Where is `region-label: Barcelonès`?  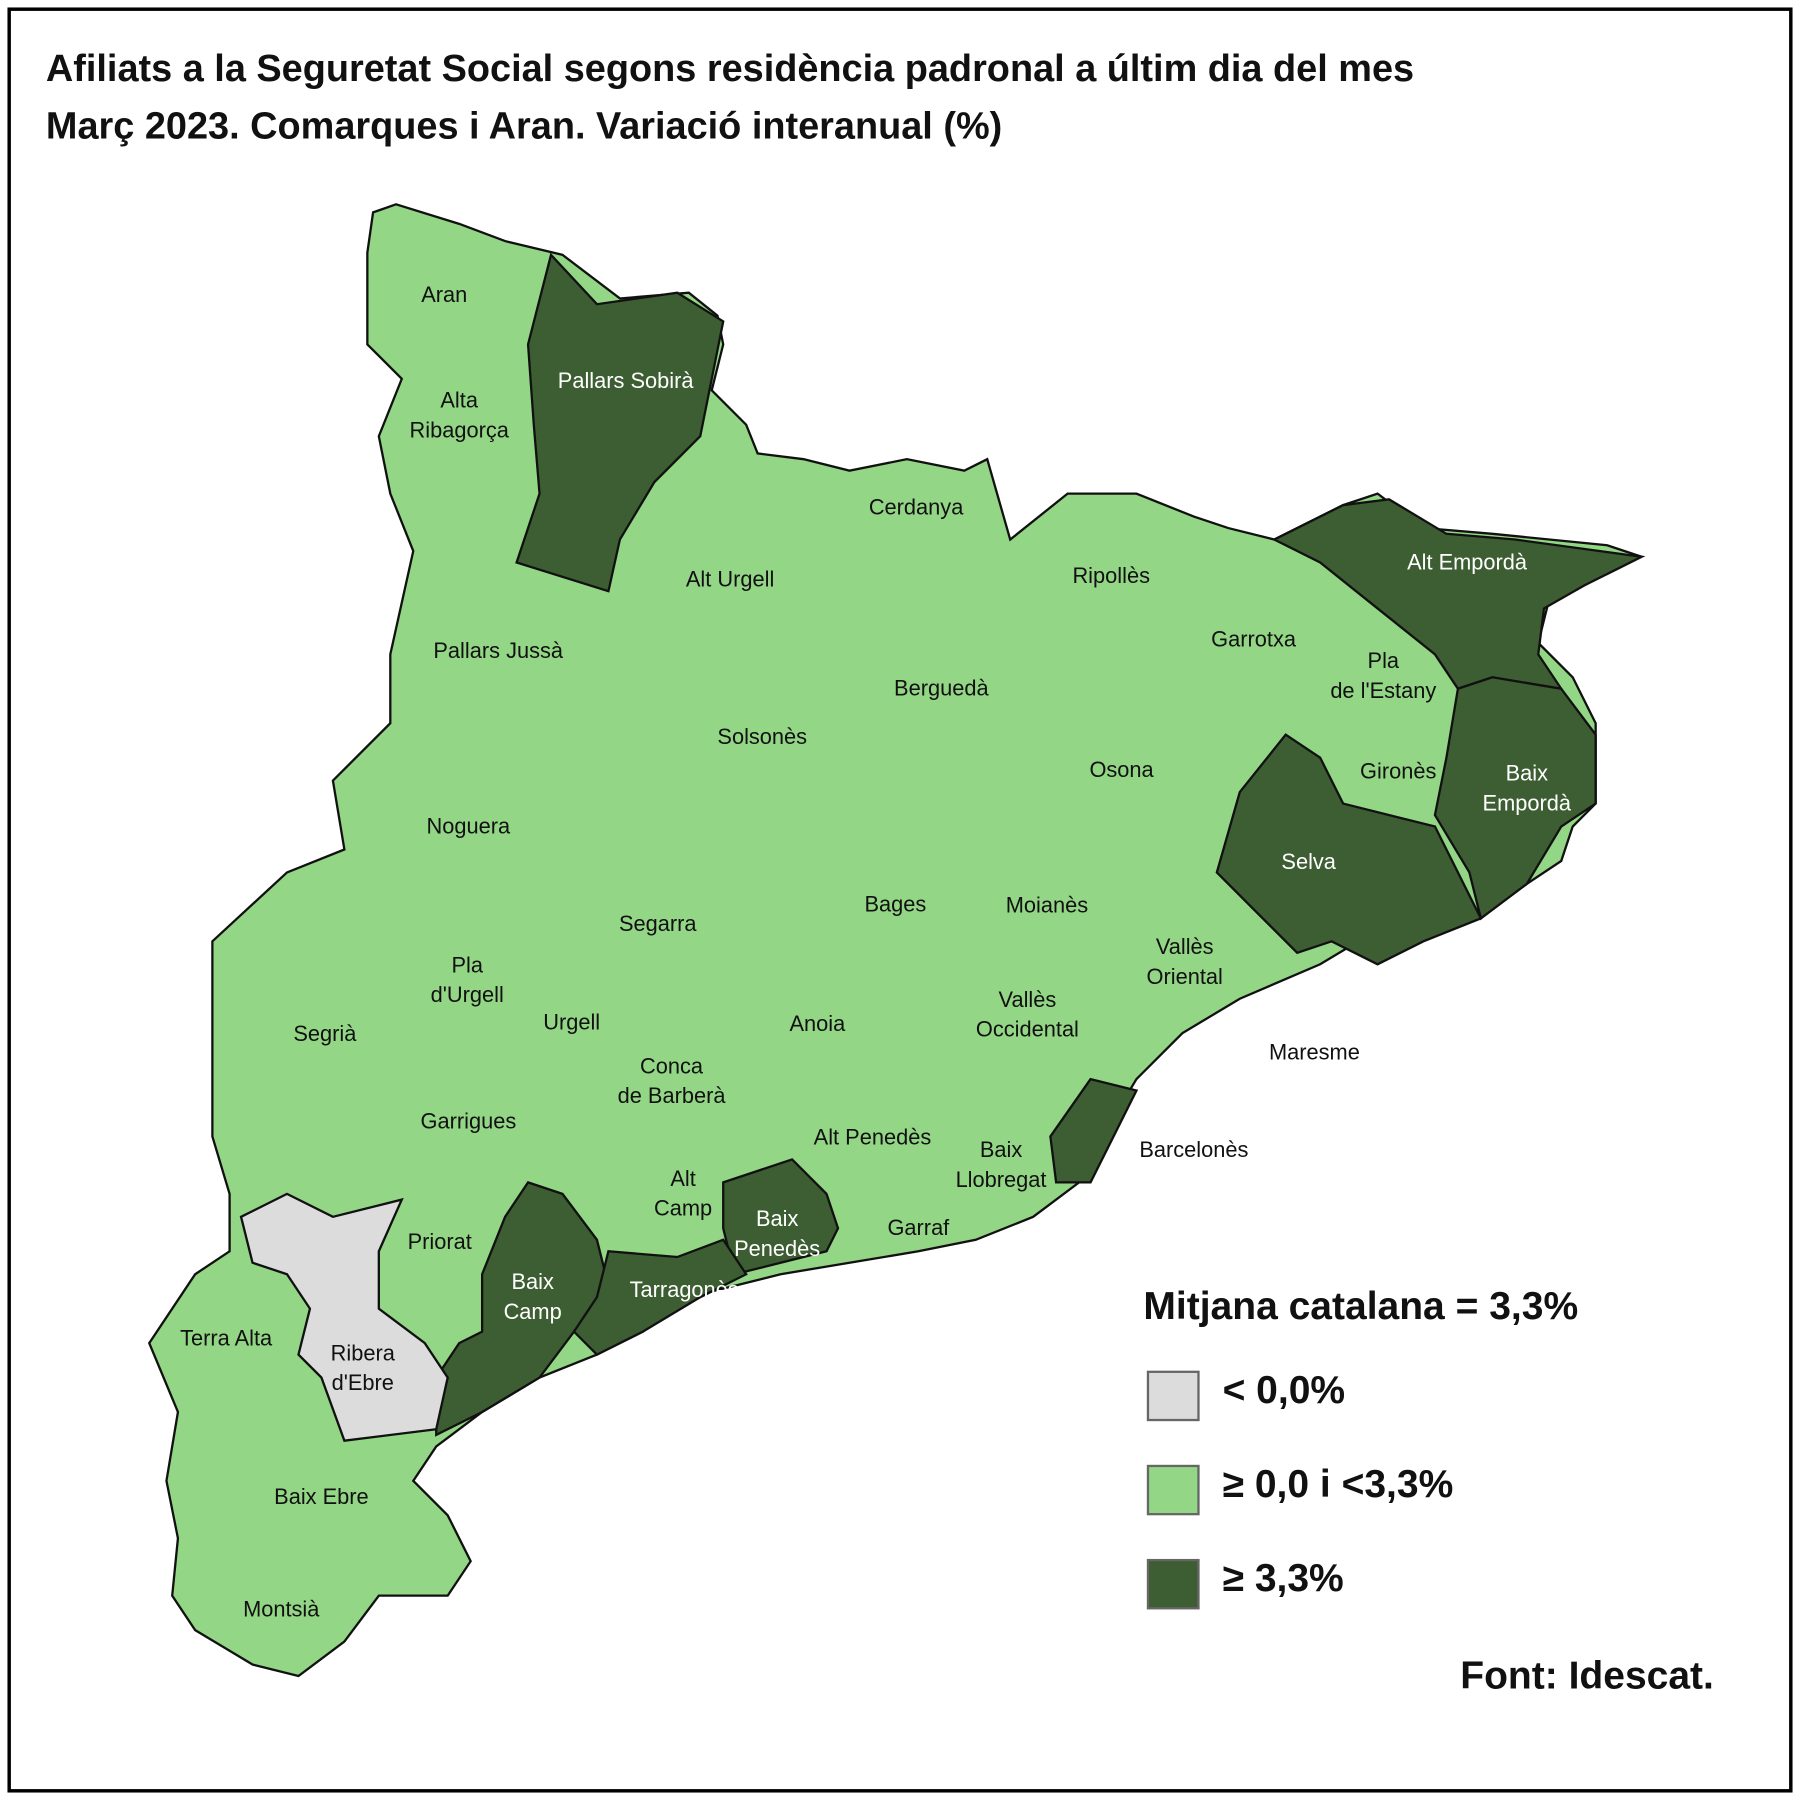
region-label: Barcelonès is located at coordinates (1193, 1149).